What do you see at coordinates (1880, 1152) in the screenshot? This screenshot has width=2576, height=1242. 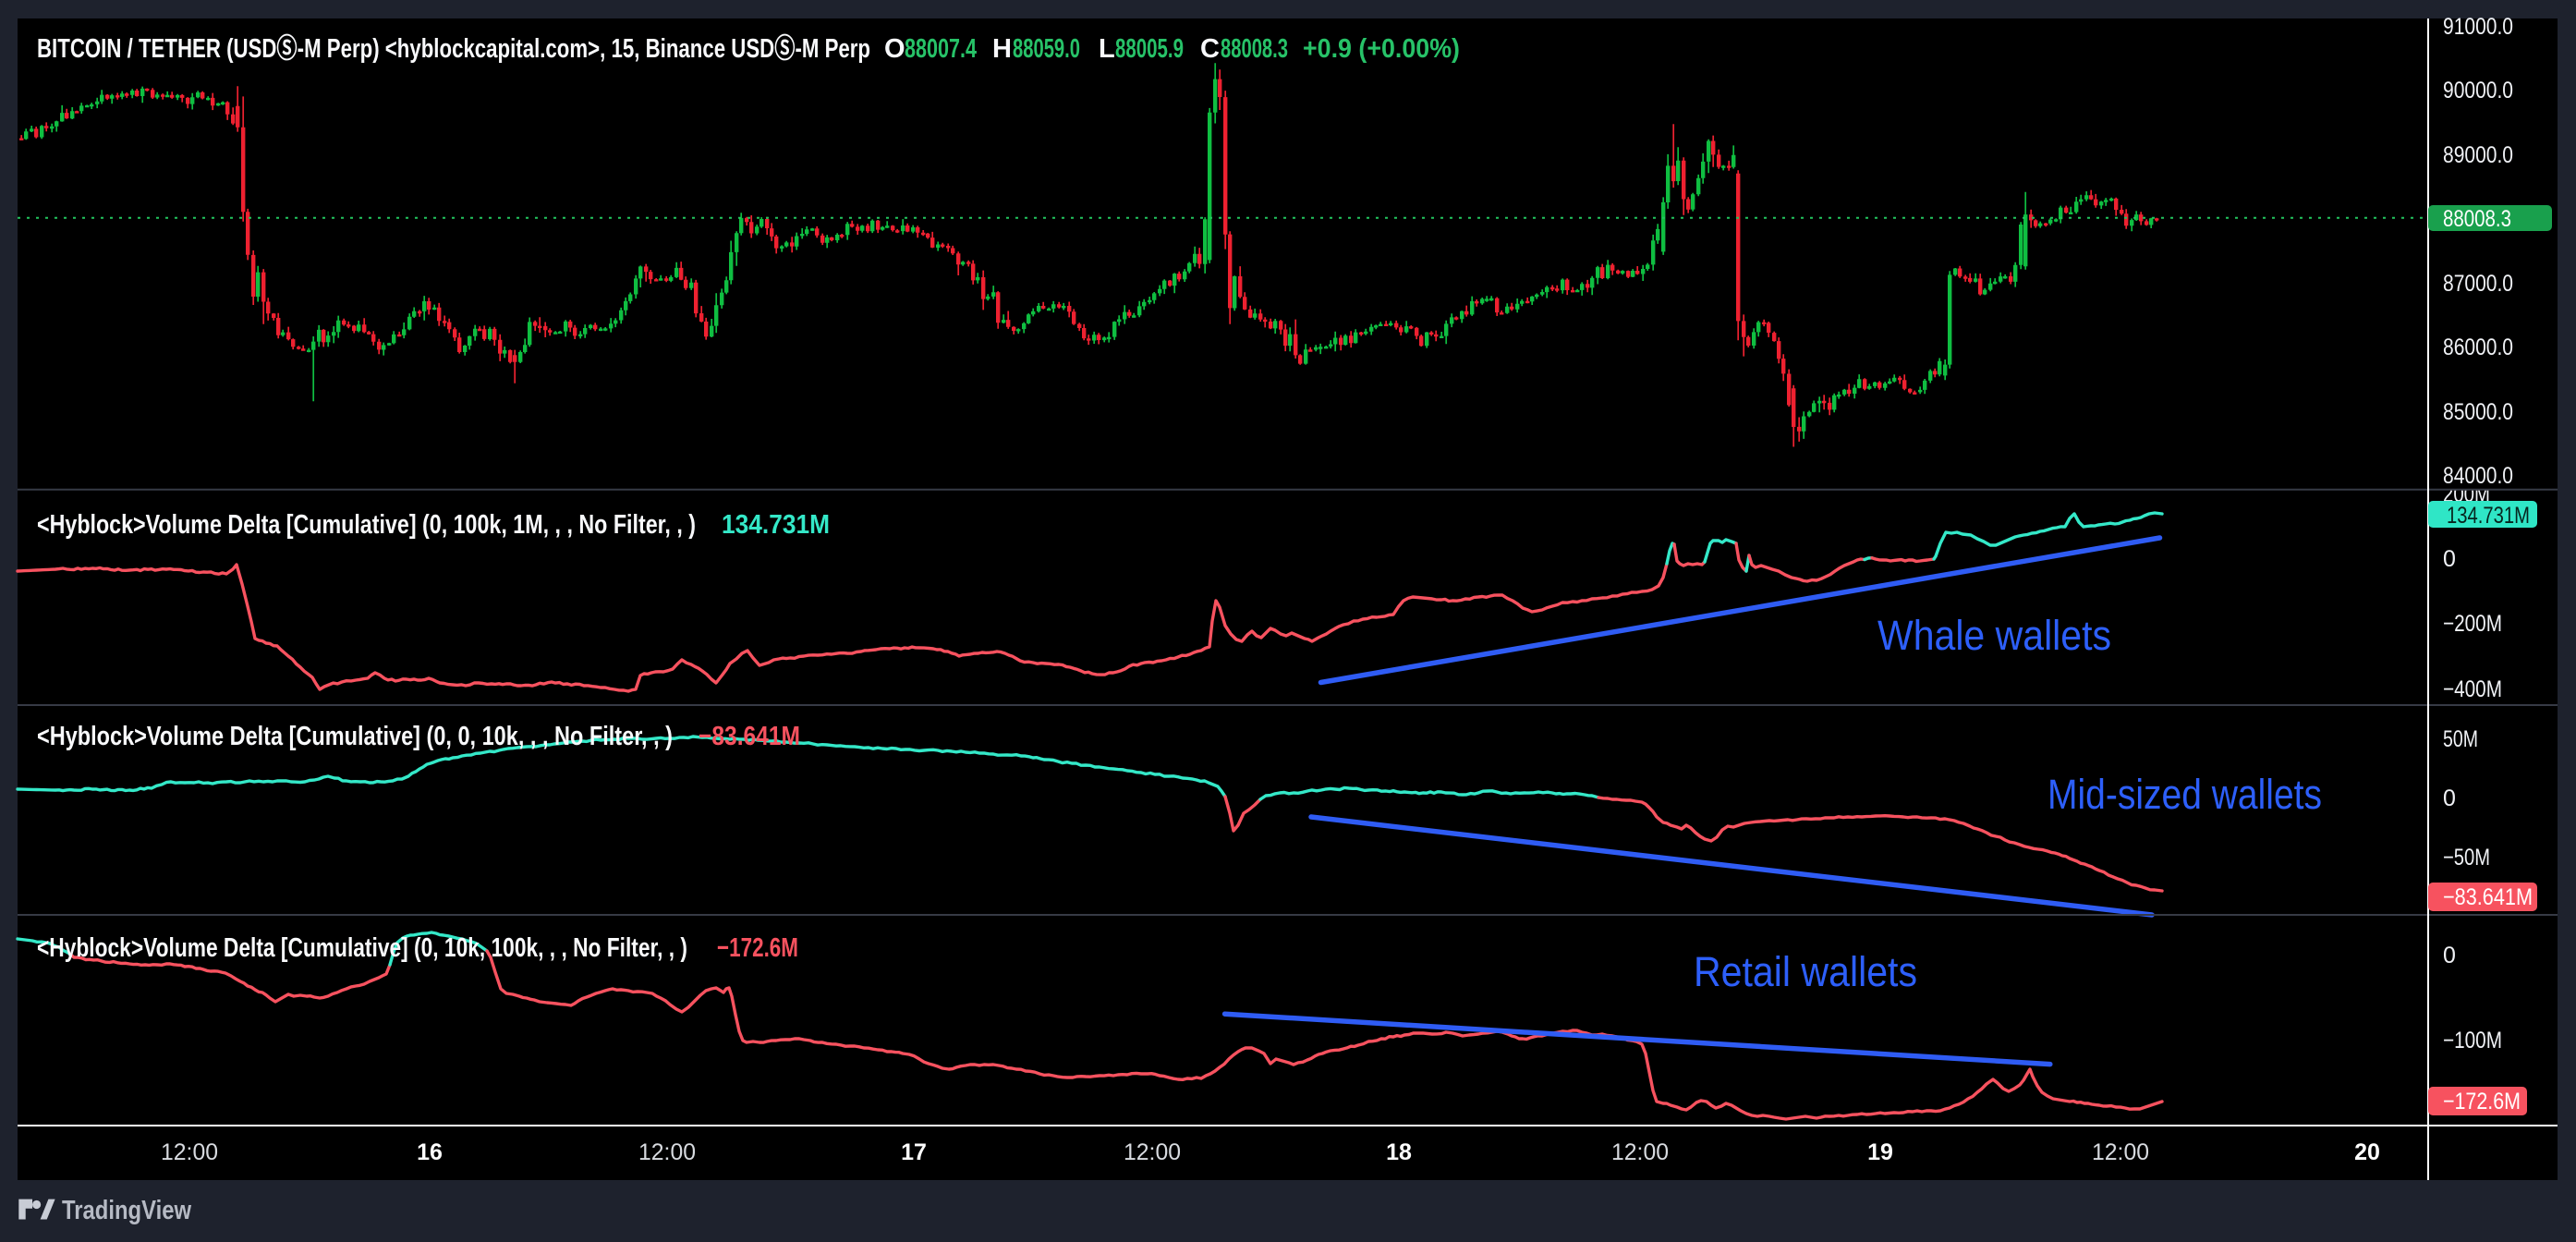 I see `svg-text: 19` at bounding box center [1880, 1152].